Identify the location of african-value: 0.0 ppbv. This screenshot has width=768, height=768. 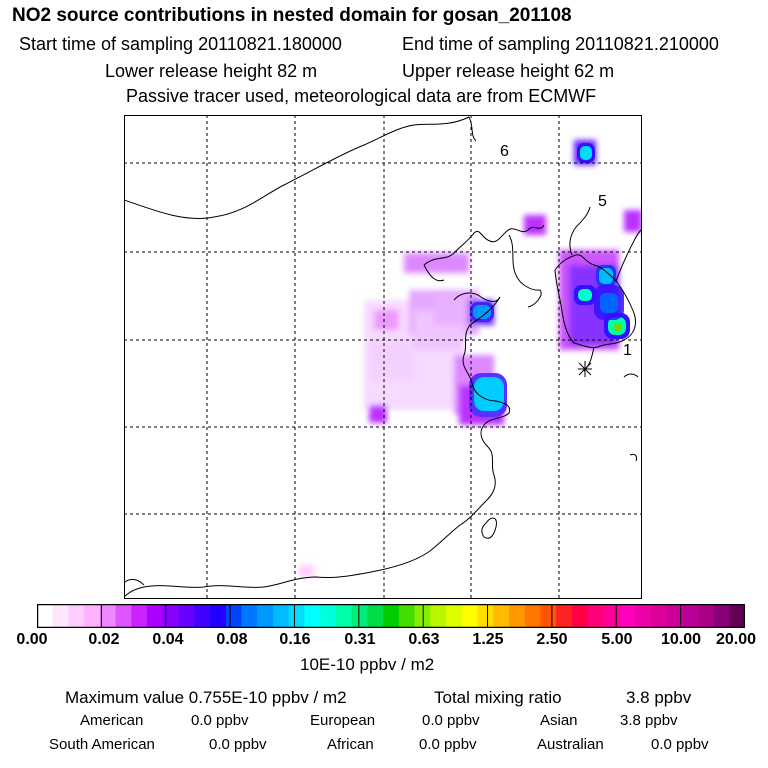
(448, 744).